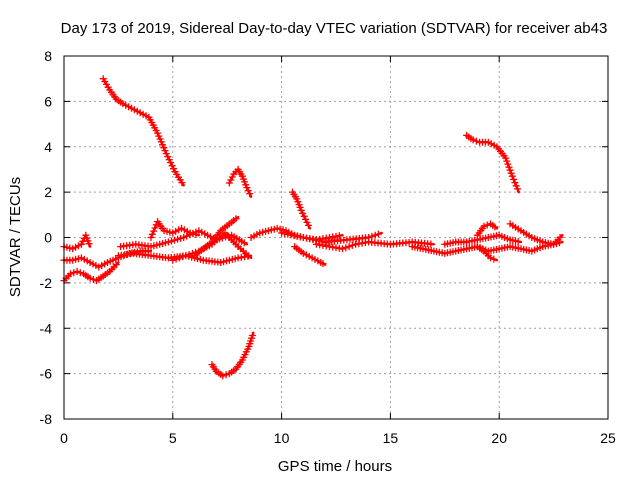  I want to click on x-tick-label: 25, so click(608, 438).